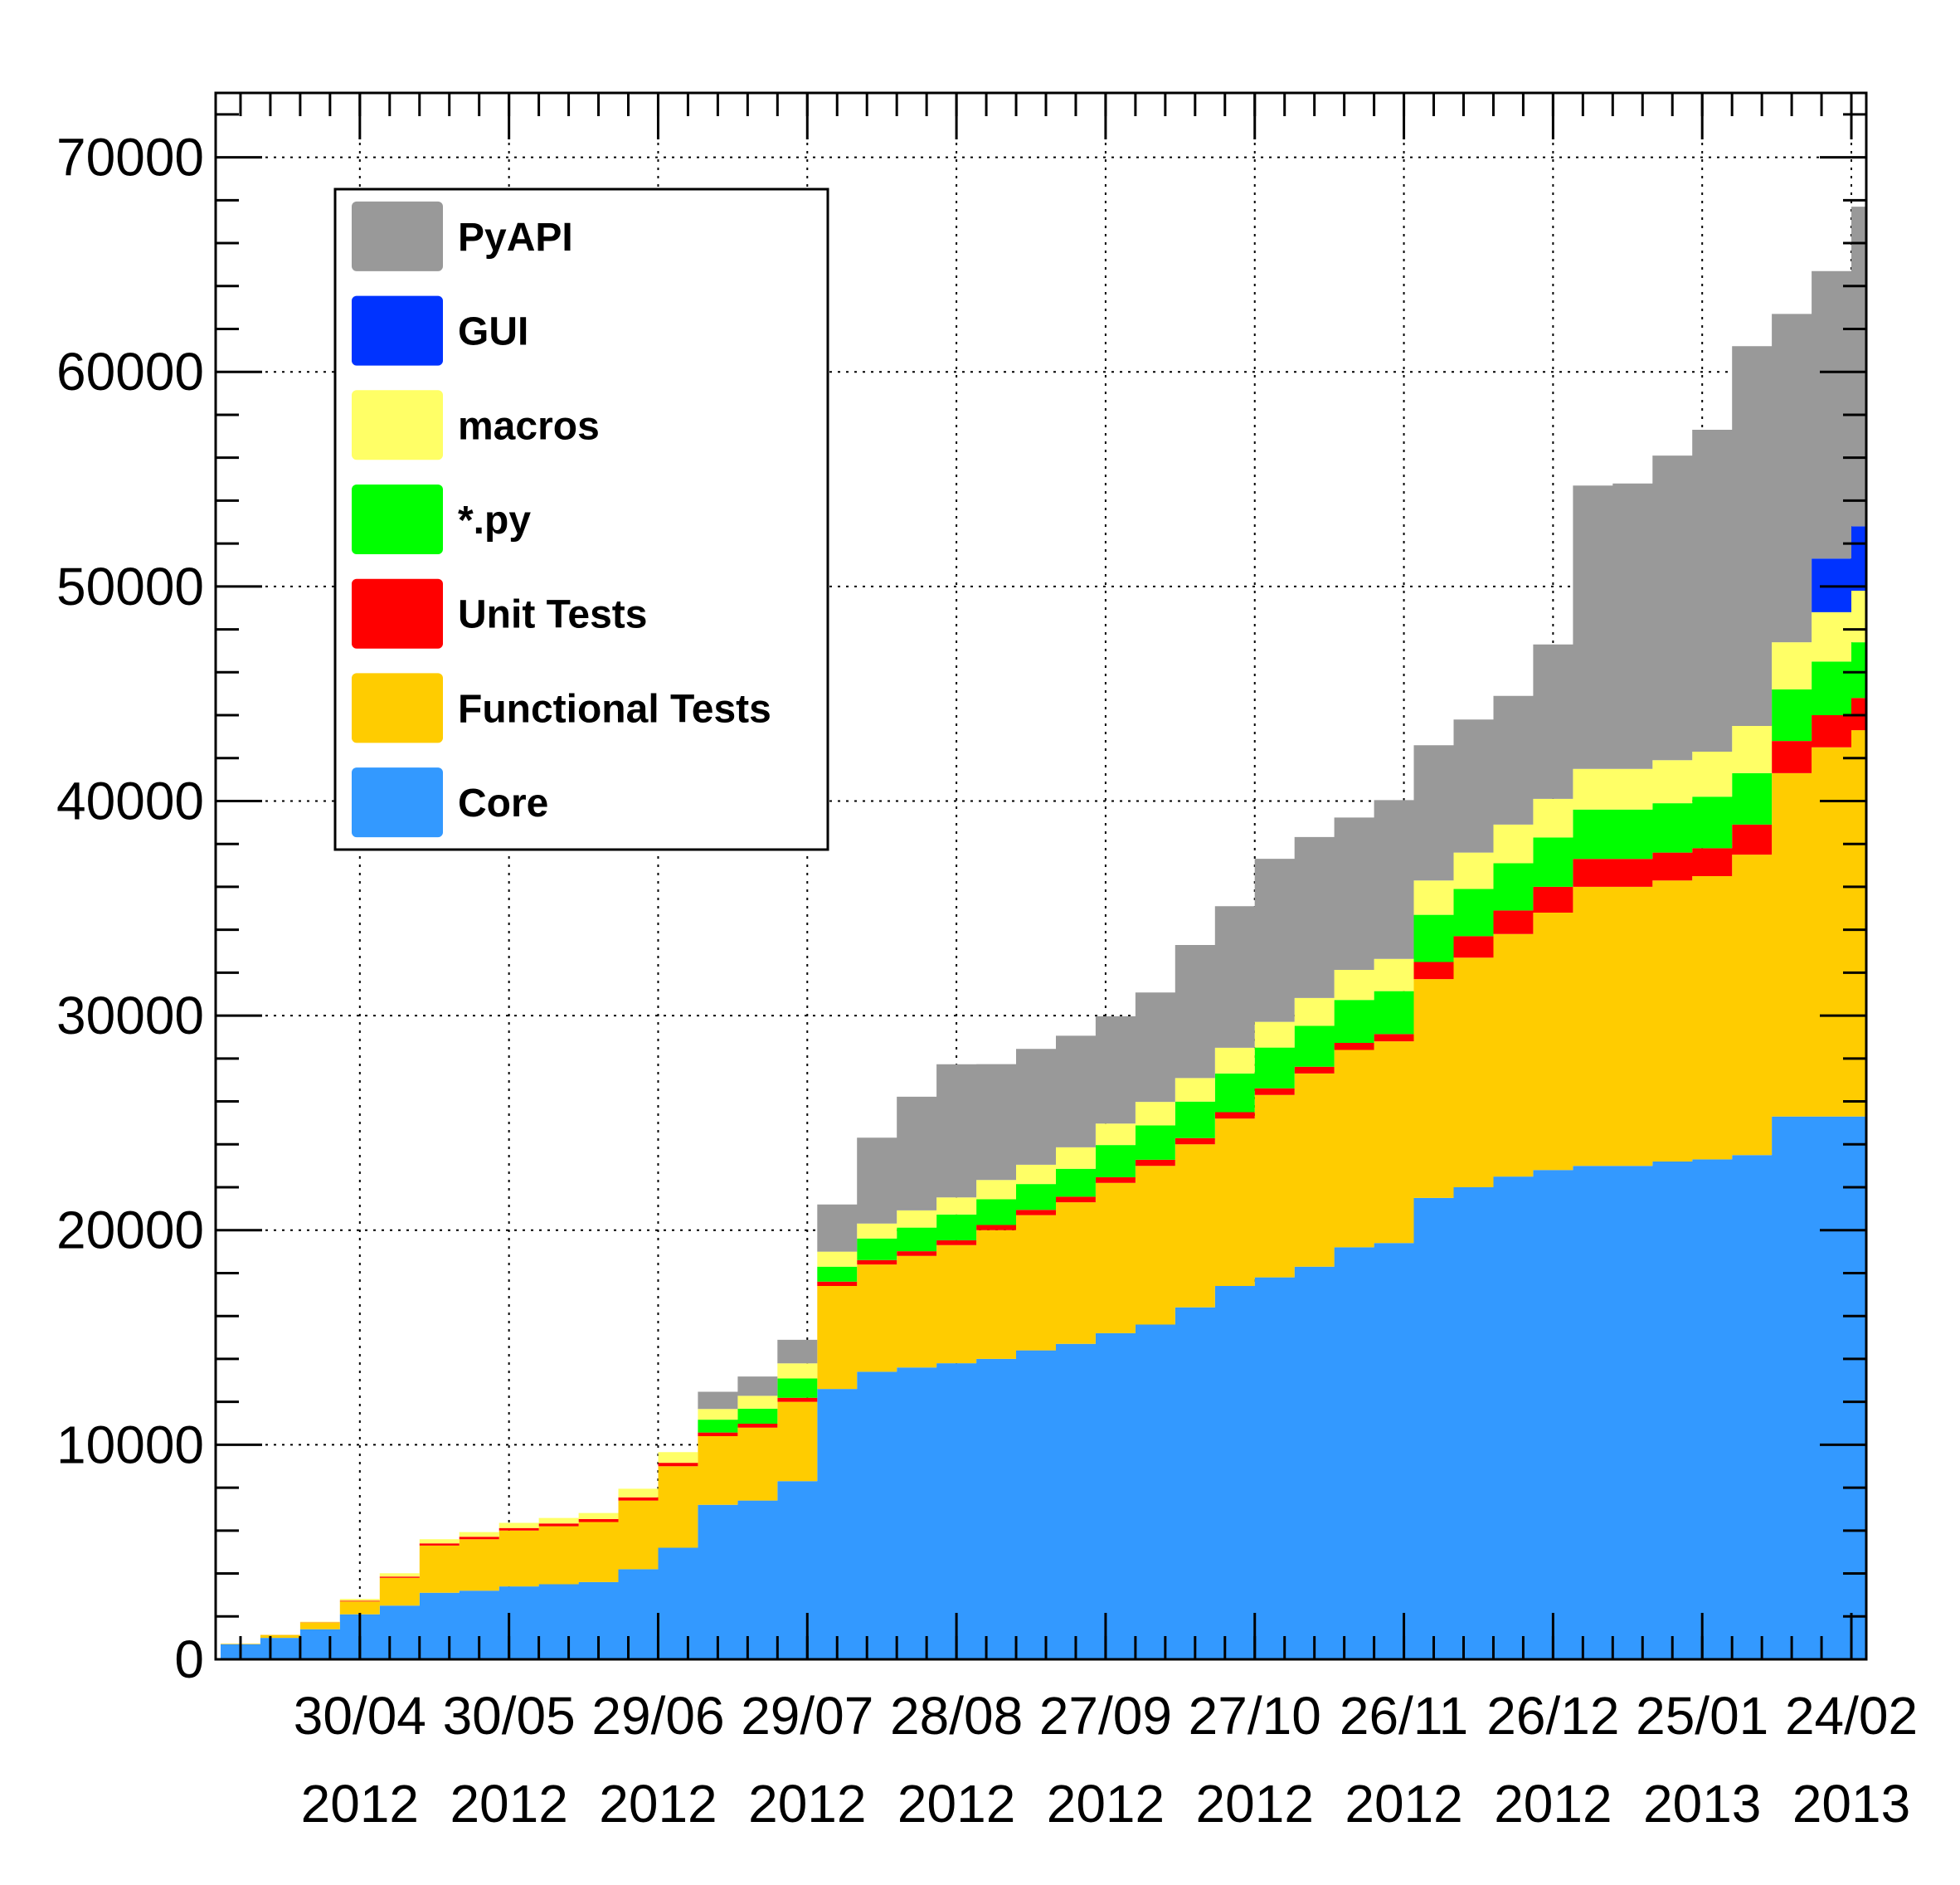 The height and width of the screenshot is (1885, 1960). I want to click on x-tick-label-date: 30/04, so click(360, 1716).